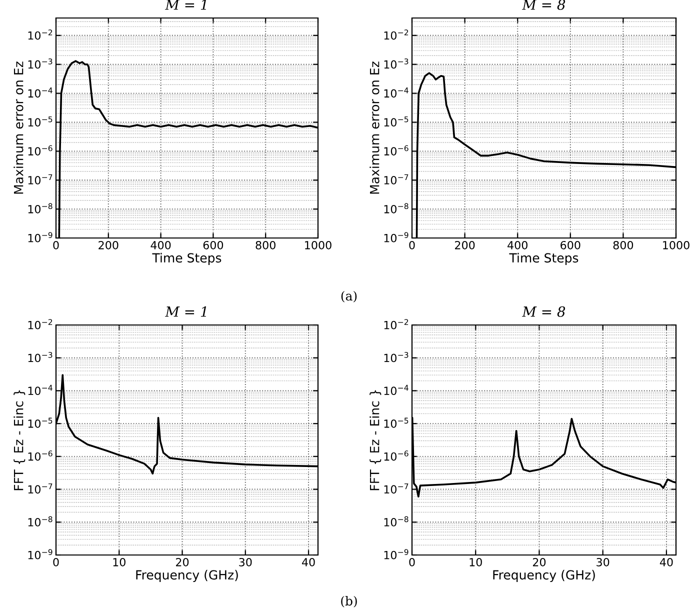  What do you see at coordinates (349, 602) in the screenshot?
I see `text: (b)` at bounding box center [349, 602].